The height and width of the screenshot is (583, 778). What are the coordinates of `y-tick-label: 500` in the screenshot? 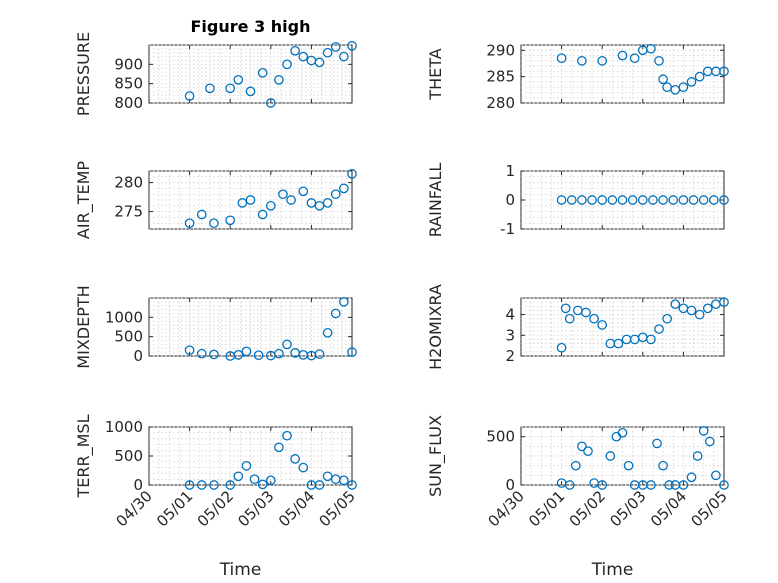 It's located at (500, 437).